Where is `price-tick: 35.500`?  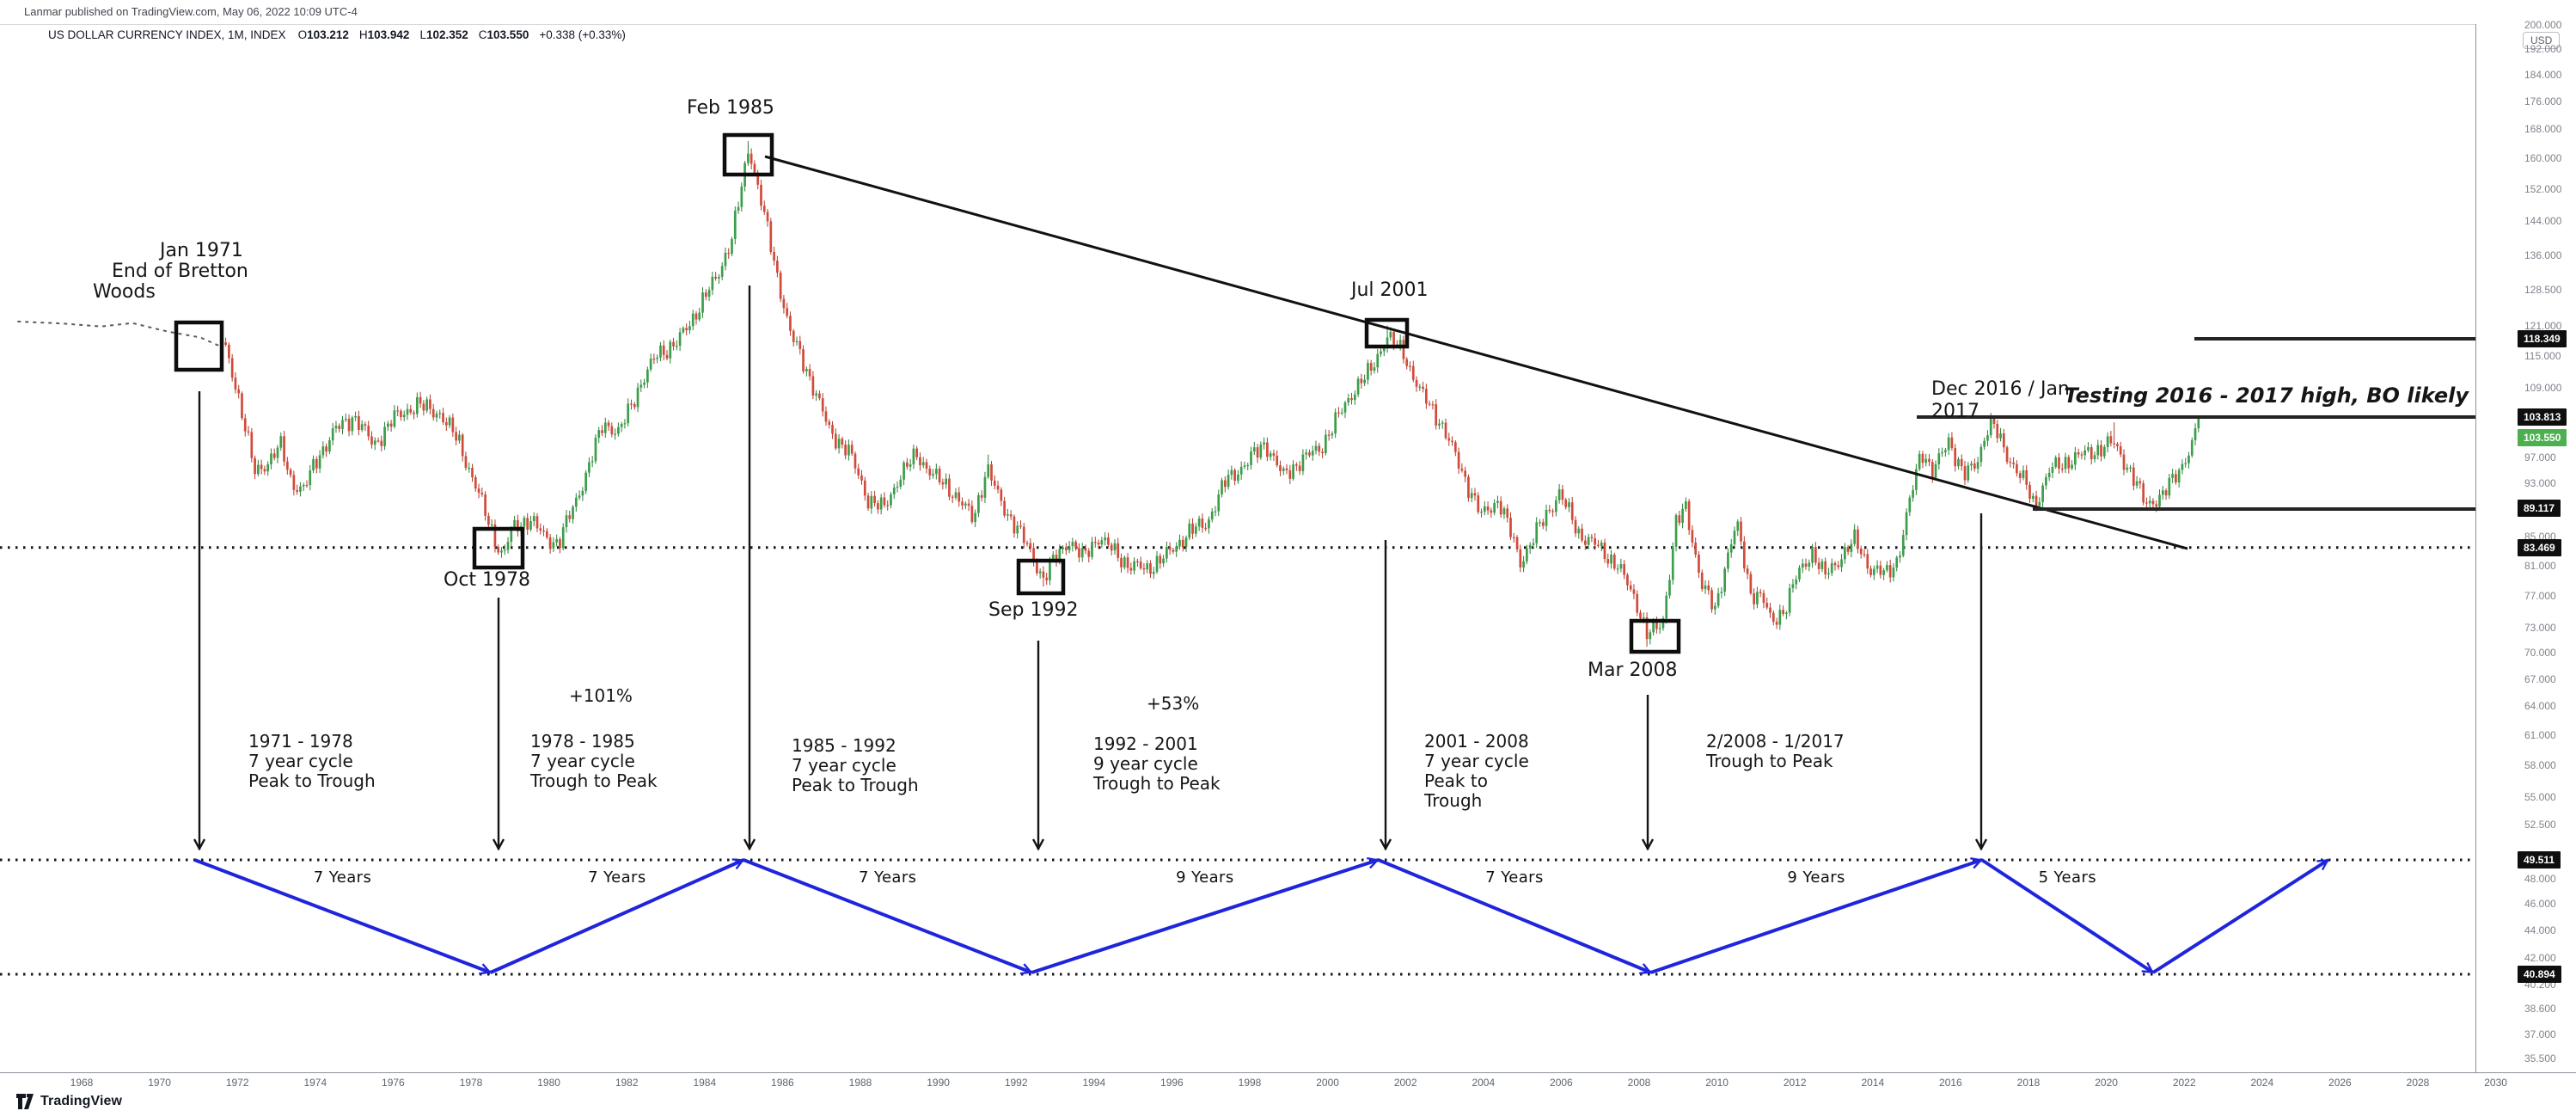
price-tick: 35.500 is located at coordinates (2540, 1059).